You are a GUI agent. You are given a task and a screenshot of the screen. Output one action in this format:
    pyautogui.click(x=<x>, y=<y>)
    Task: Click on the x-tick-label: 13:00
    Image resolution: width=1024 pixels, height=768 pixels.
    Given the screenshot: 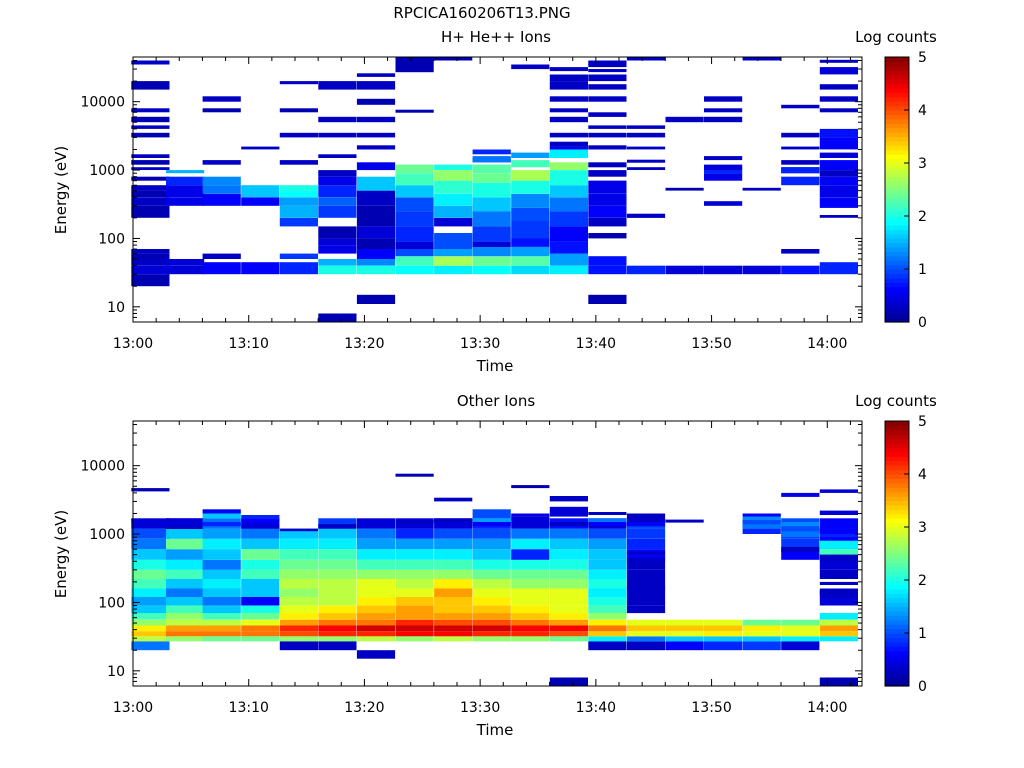 What is the action you would take?
    pyautogui.click(x=133, y=344)
    